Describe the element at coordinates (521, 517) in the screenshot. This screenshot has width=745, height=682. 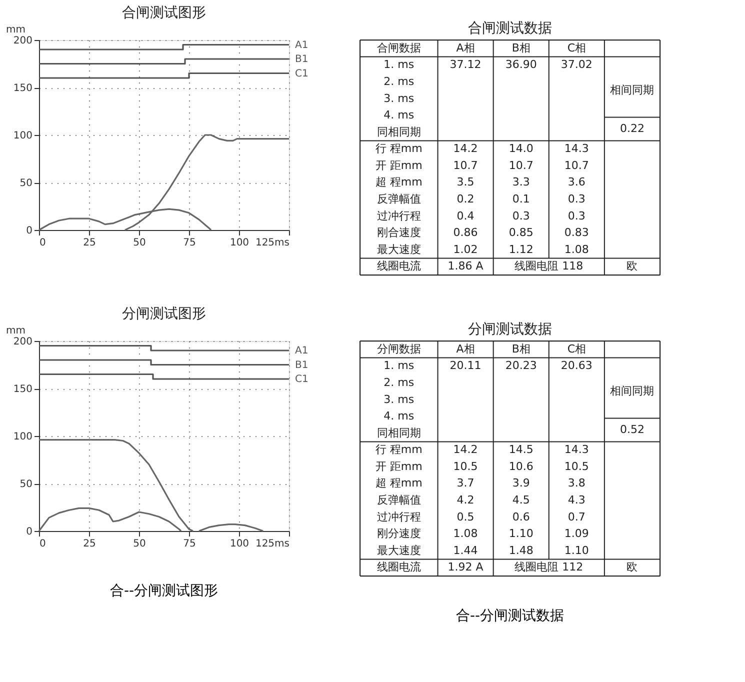
I see `text: 0.6` at that location.